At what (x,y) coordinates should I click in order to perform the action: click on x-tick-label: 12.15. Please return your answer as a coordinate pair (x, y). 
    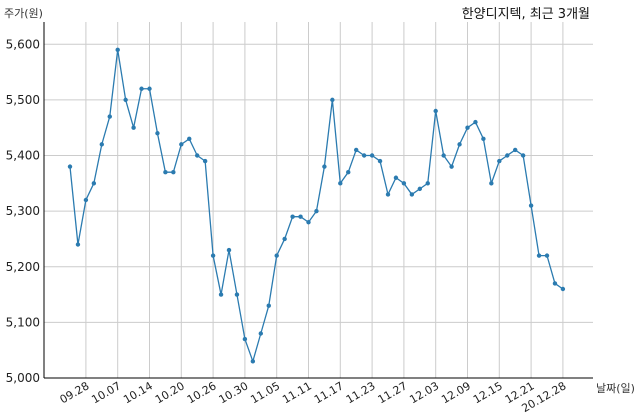
    Looking at the image, I should click on (488, 392).